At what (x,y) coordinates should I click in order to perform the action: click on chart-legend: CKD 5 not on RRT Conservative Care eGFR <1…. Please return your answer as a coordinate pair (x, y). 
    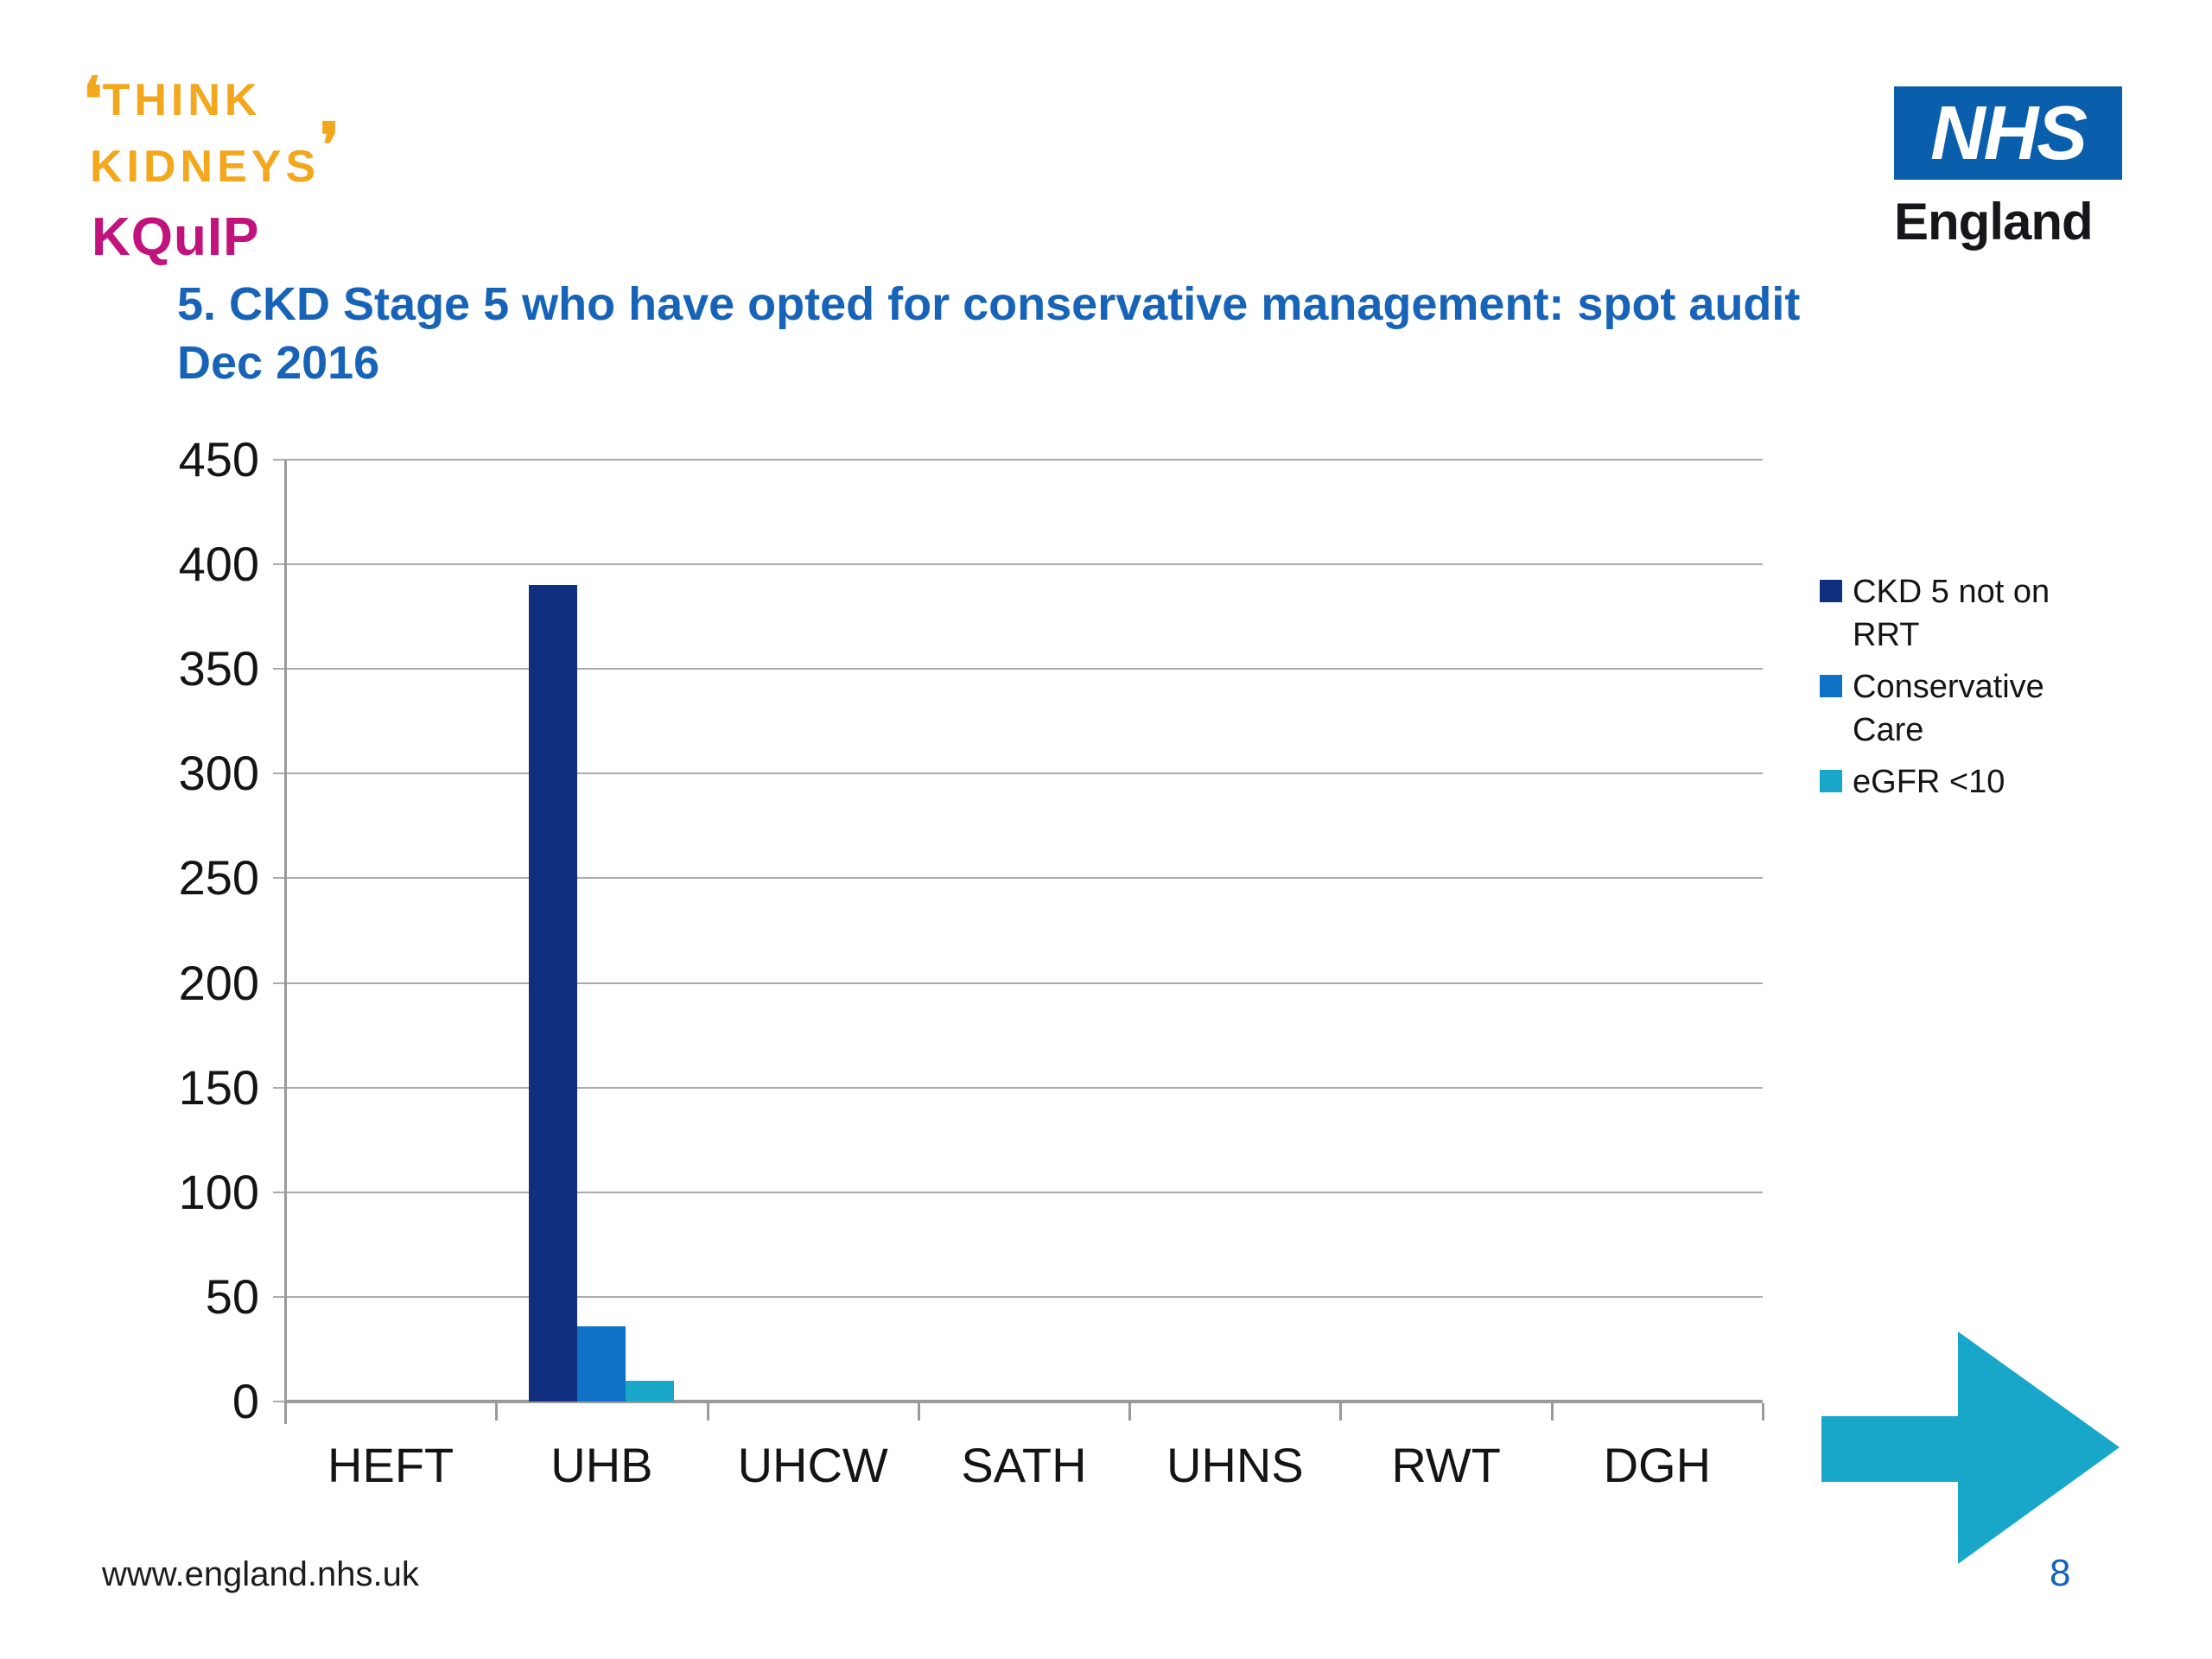
    Looking at the image, I should click on (1962, 691).